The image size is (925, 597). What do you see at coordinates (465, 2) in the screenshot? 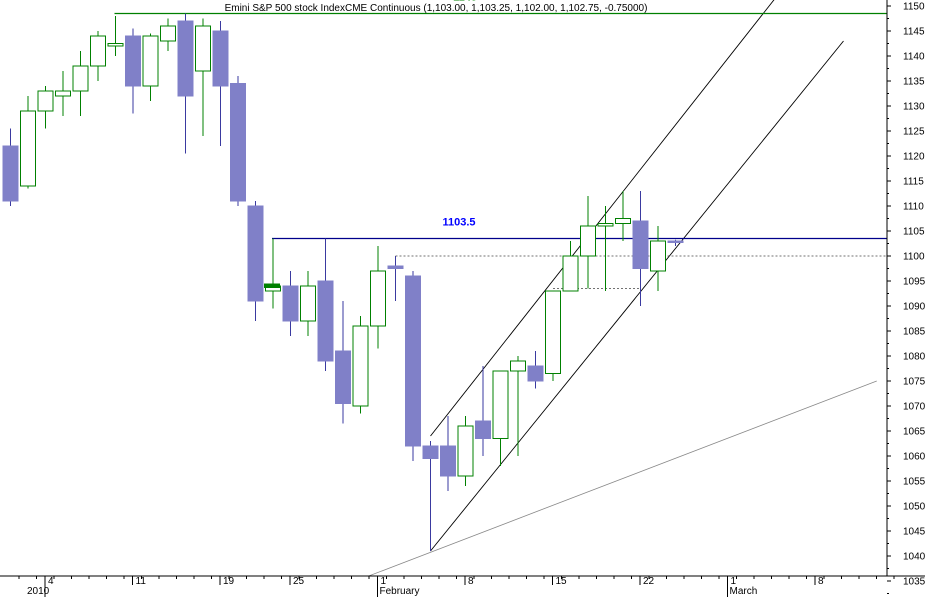
I see `level-annotation: 1148` at bounding box center [465, 2].